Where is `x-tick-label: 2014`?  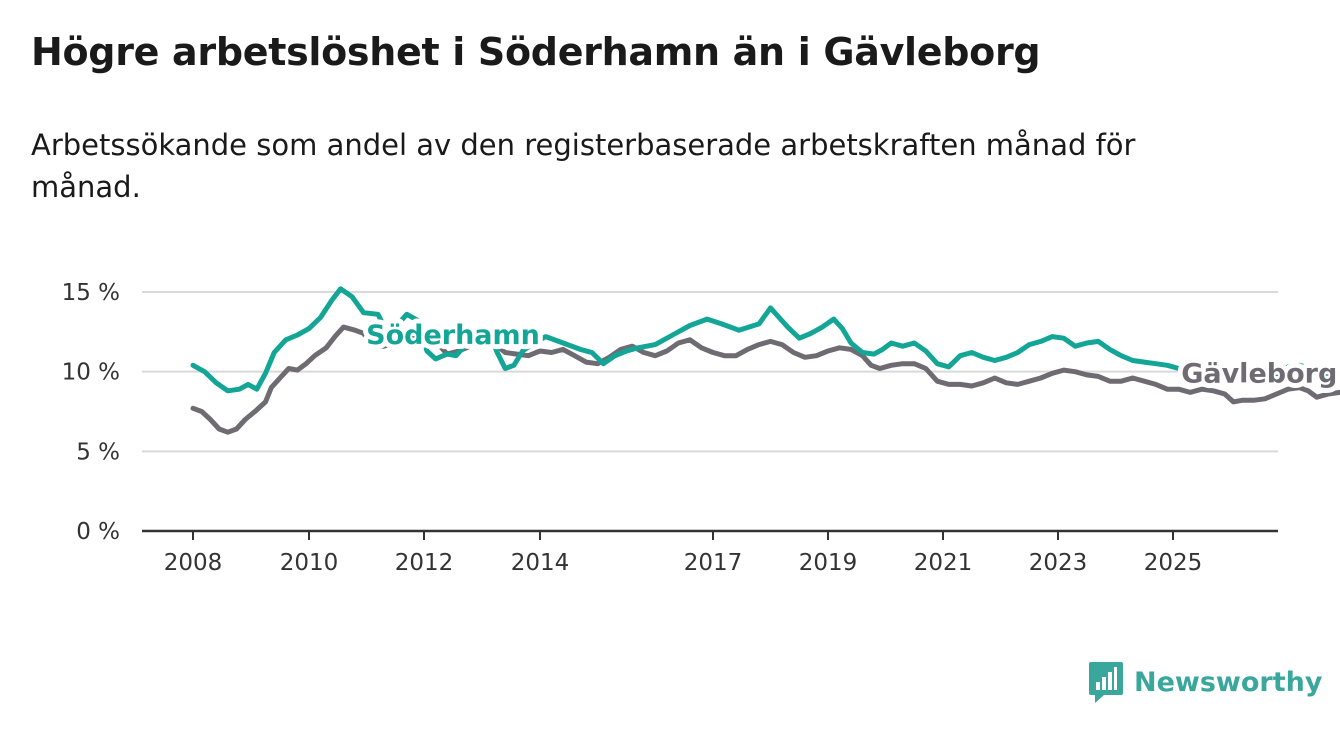
x-tick-label: 2014 is located at coordinates (540, 563).